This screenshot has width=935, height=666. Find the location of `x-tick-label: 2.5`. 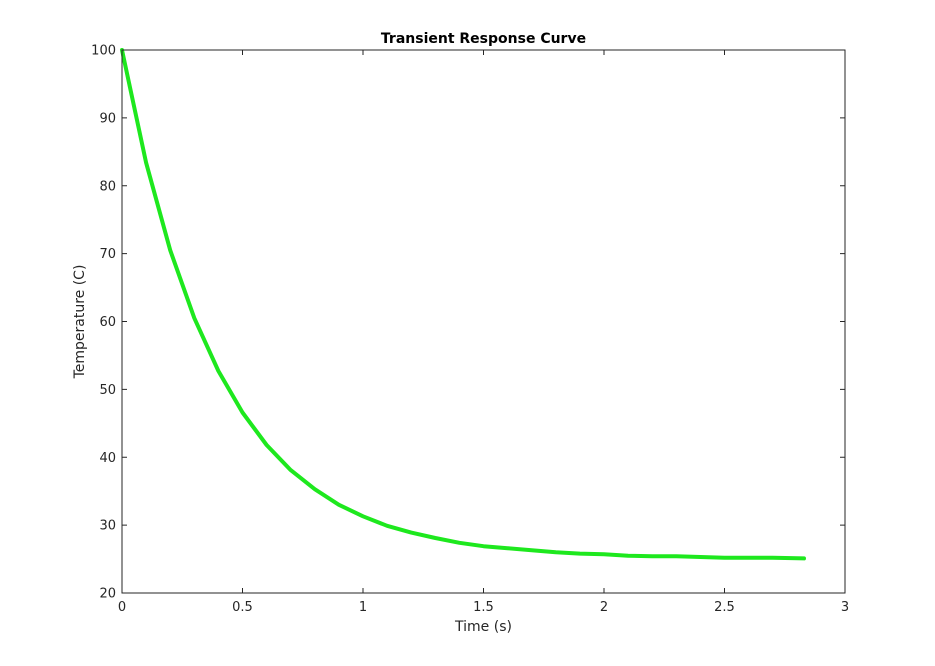

x-tick-label: 2.5 is located at coordinates (724, 607).